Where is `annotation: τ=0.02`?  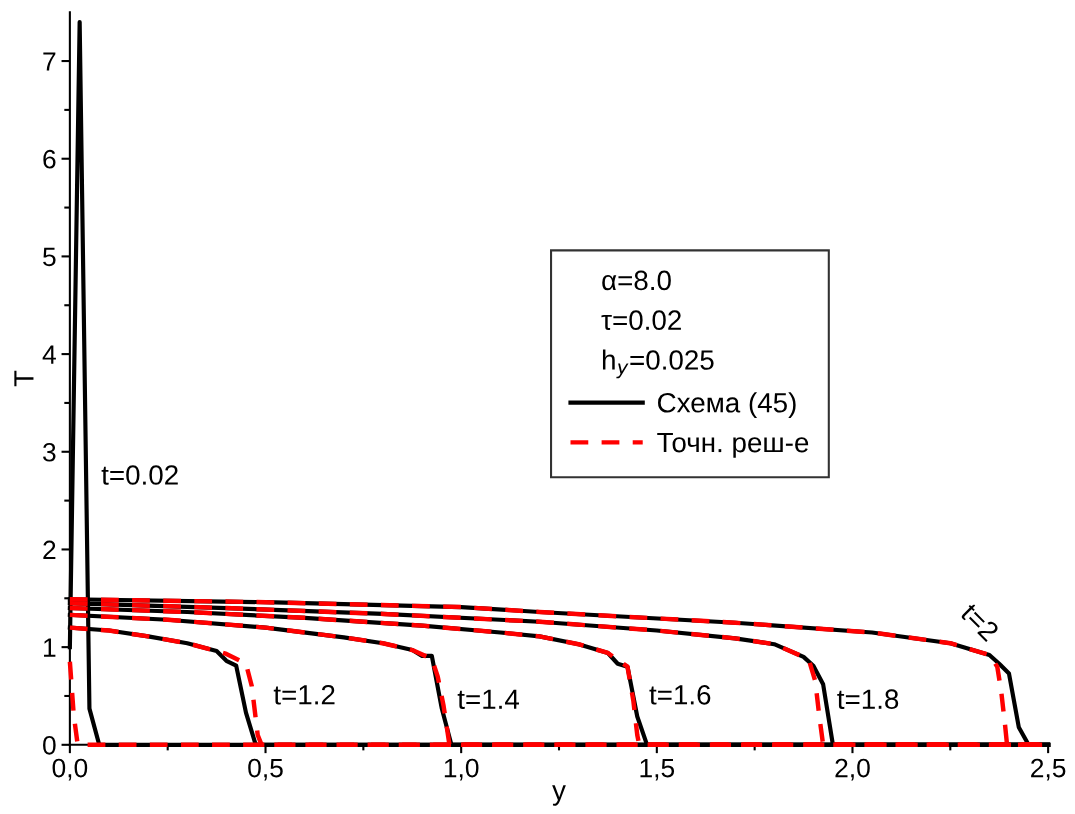
annotation: τ=0.02 is located at coordinates (641, 320).